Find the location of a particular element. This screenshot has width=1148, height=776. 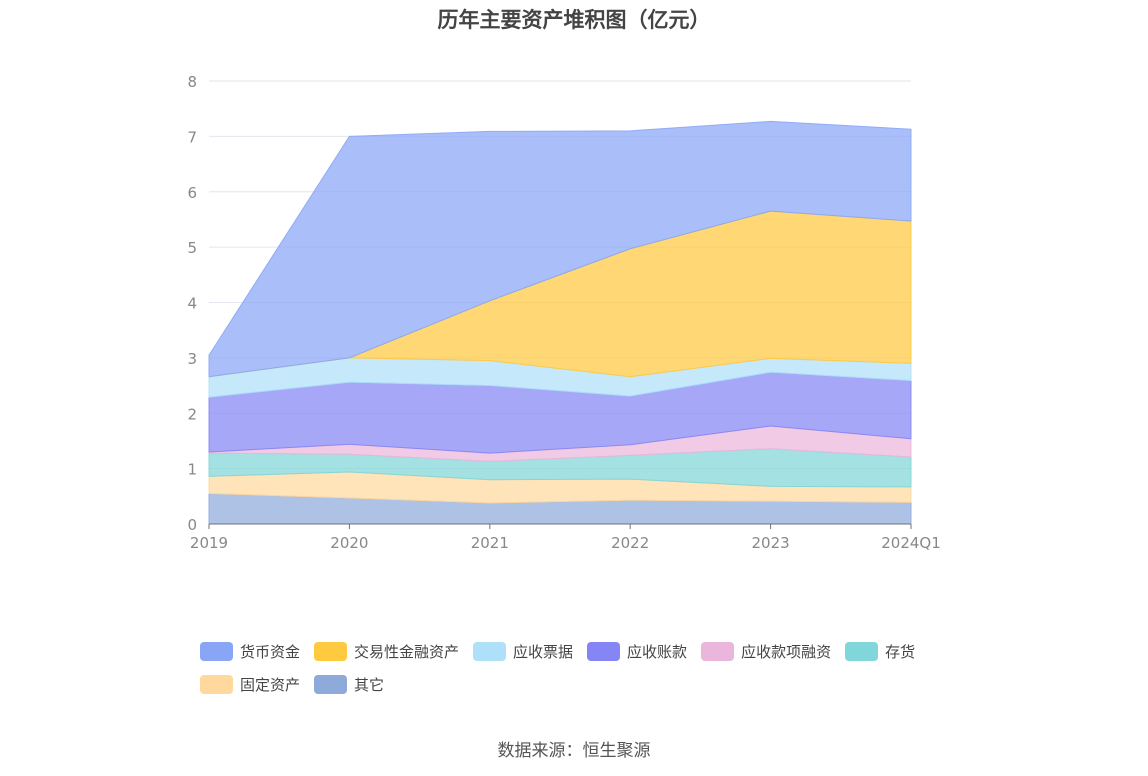

legend-item: 应收款项融资 is located at coordinates (766, 651).